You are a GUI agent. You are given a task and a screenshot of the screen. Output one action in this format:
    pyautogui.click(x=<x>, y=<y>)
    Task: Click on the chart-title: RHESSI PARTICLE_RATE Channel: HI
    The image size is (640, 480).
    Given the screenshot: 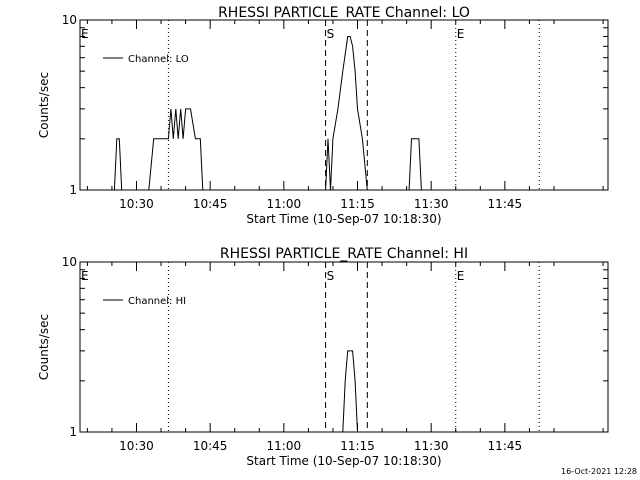 What is the action you would take?
    pyautogui.click(x=344, y=254)
    